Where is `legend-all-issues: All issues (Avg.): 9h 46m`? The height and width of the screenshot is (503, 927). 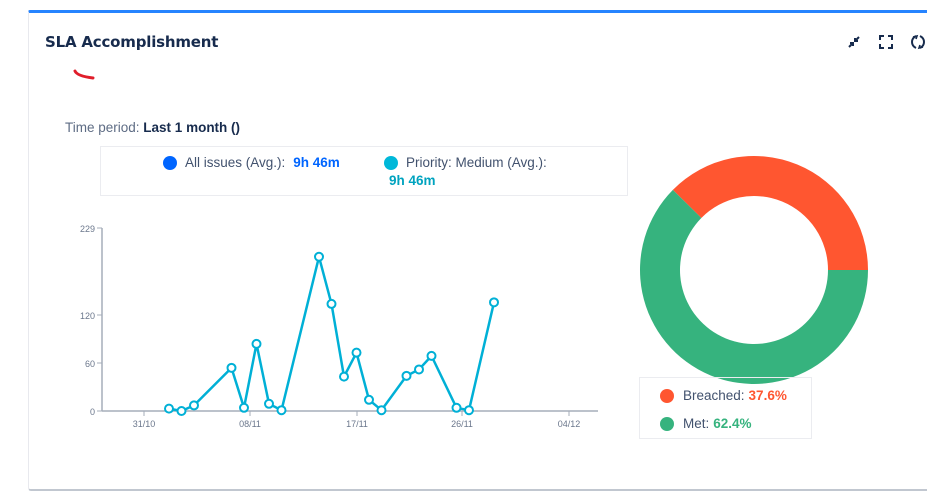 legend-all-issues: All issues (Avg.): 9h 46m is located at coordinates (251, 162).